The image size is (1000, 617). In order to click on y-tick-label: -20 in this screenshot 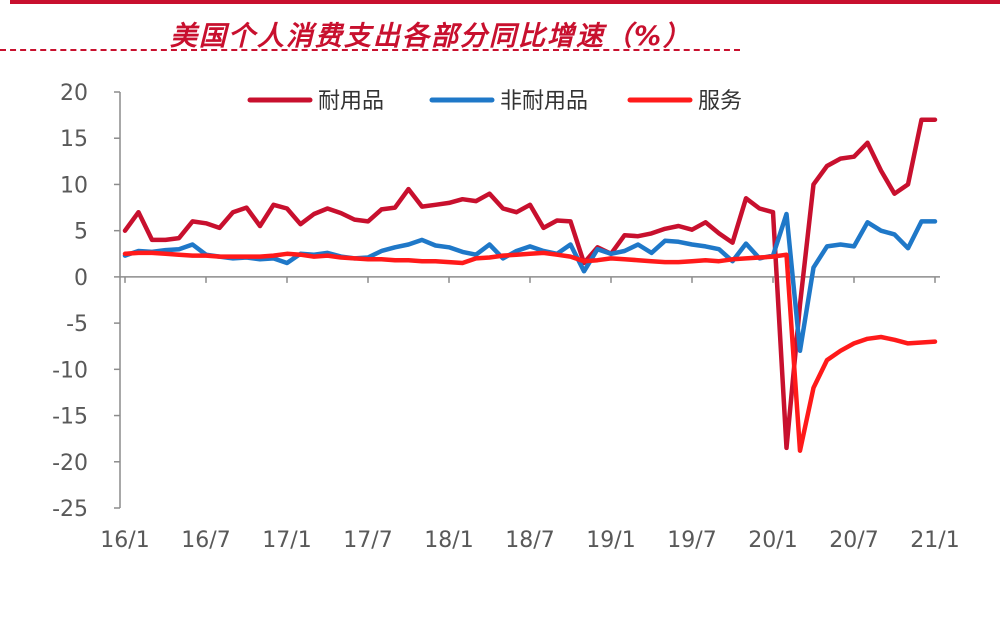, I will do `click(70, 463)`.